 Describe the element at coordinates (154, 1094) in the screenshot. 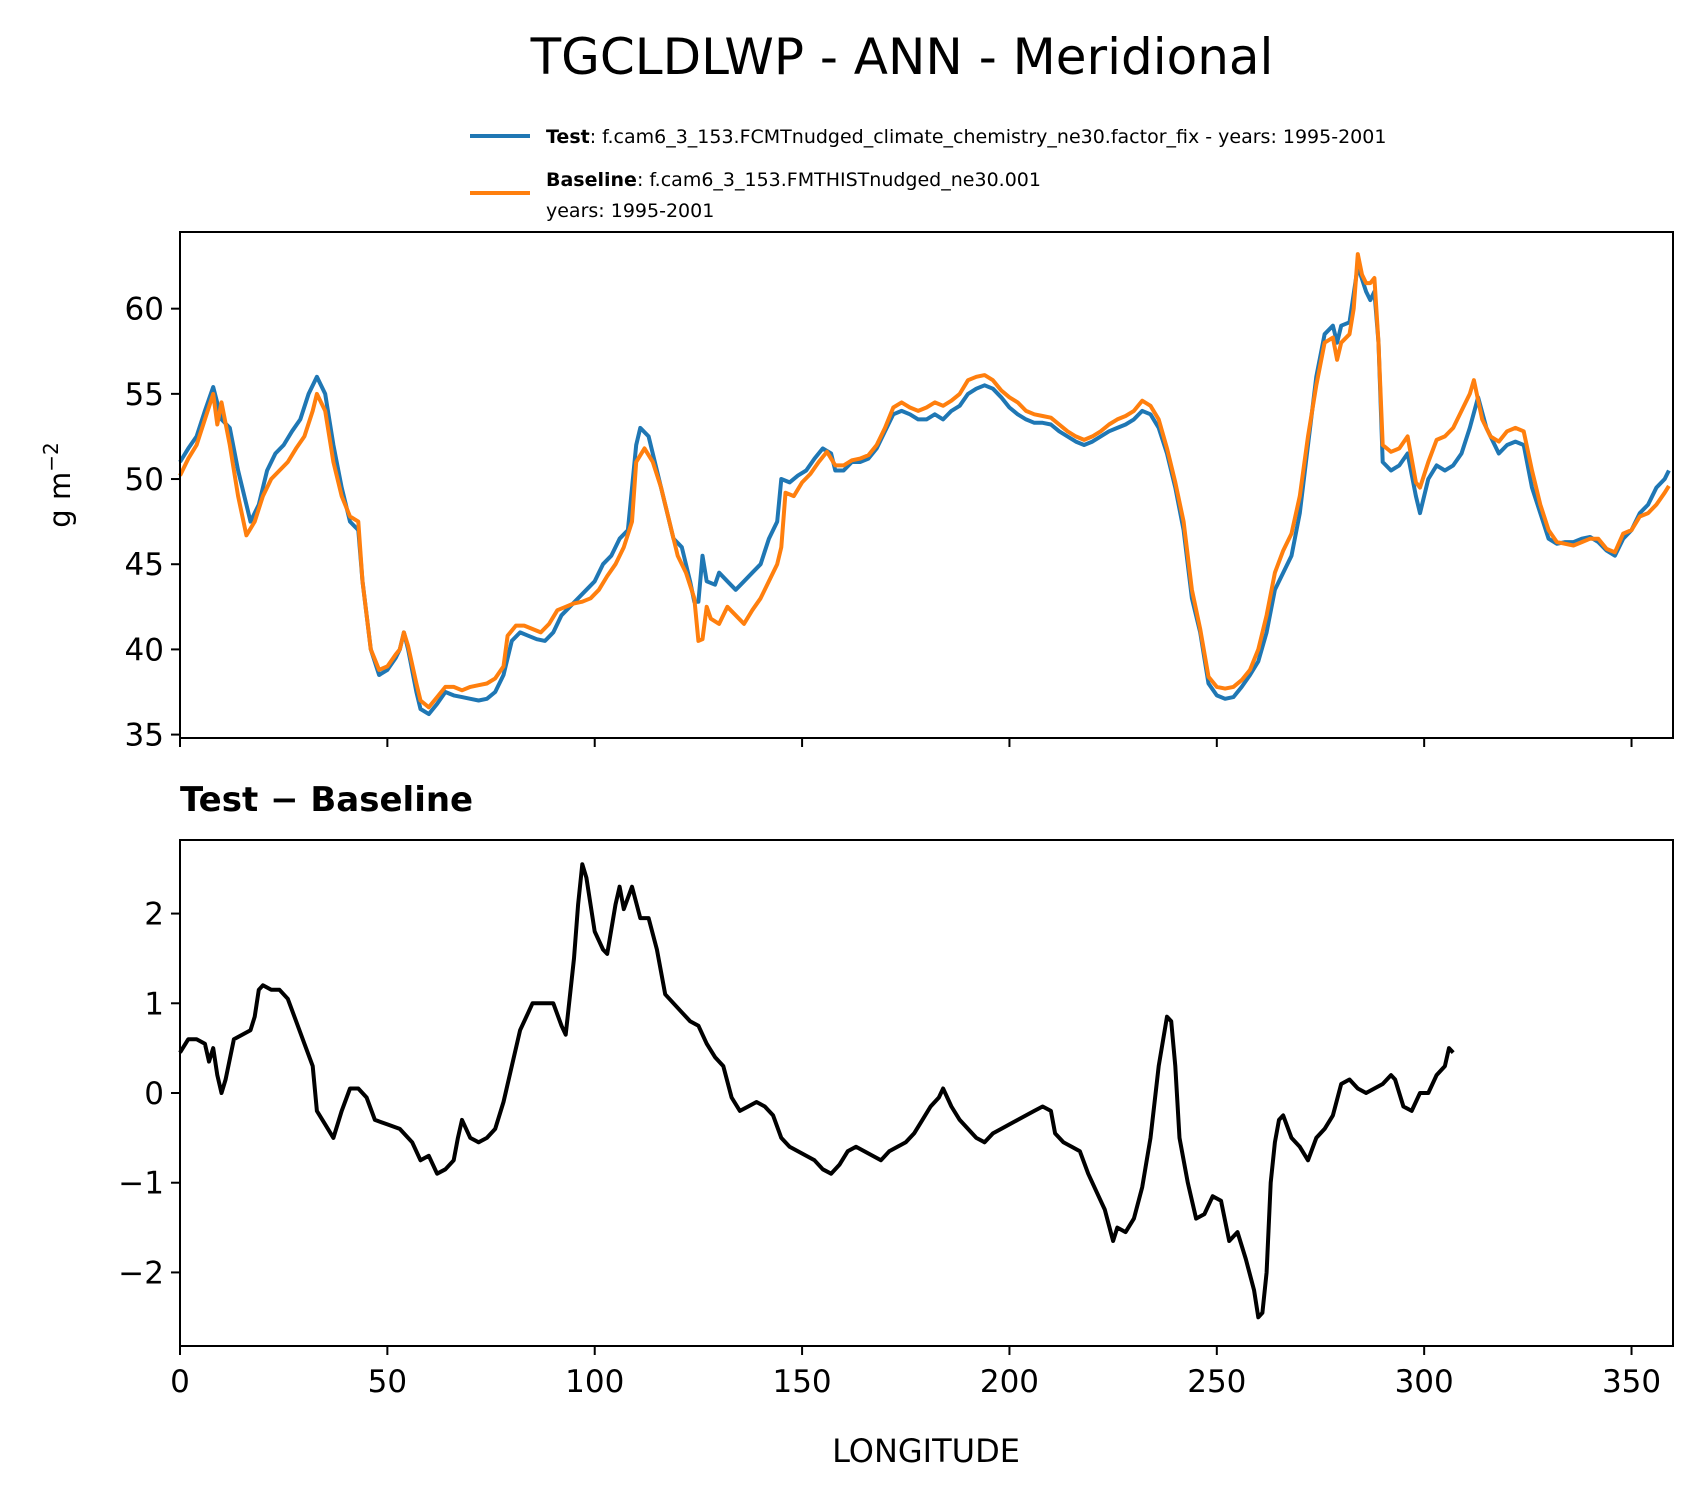

I see `bottom-ytick-label: 0` at that location.